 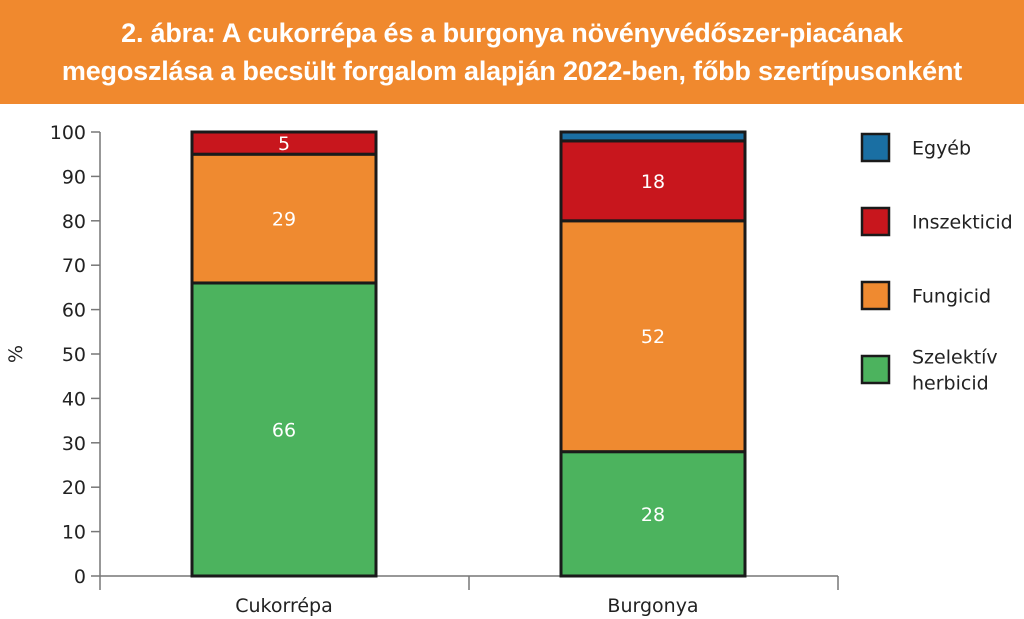 I want to click on legend-label: Inszekticid, so click(x=962, y=223).